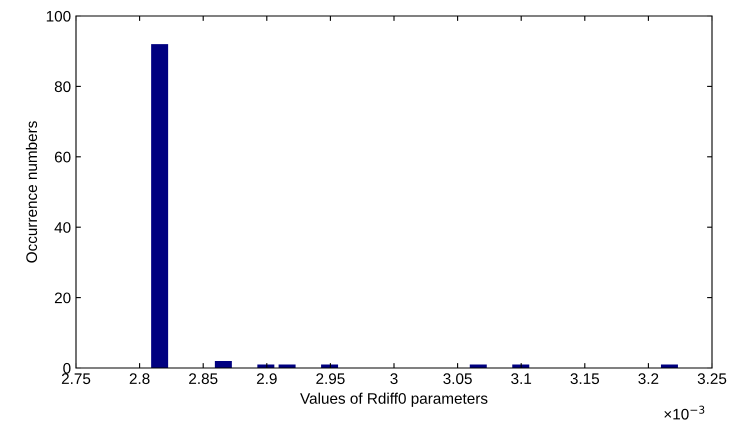  I want to click on y-tick-label: 60, so click(62, 157).